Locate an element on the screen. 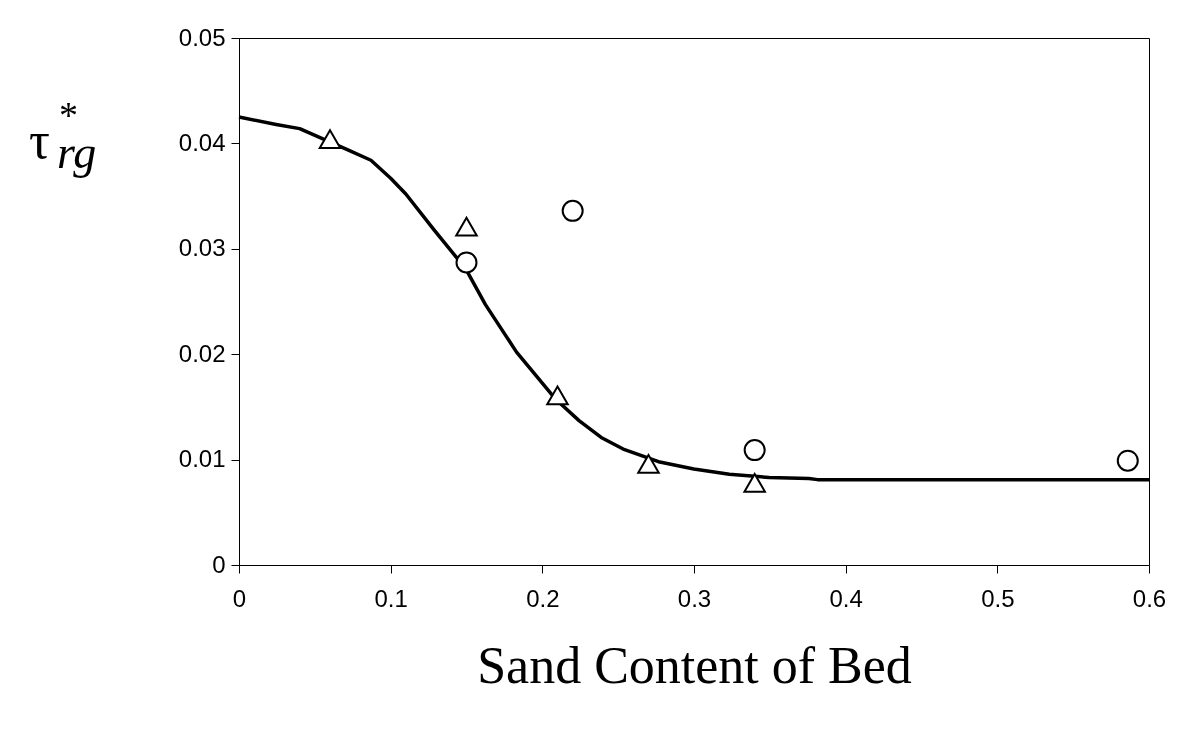 Image resolution: width=1193 pixels, height=745 pixels. y-tick-label: 0.03 is located at coordinates (202, 248).